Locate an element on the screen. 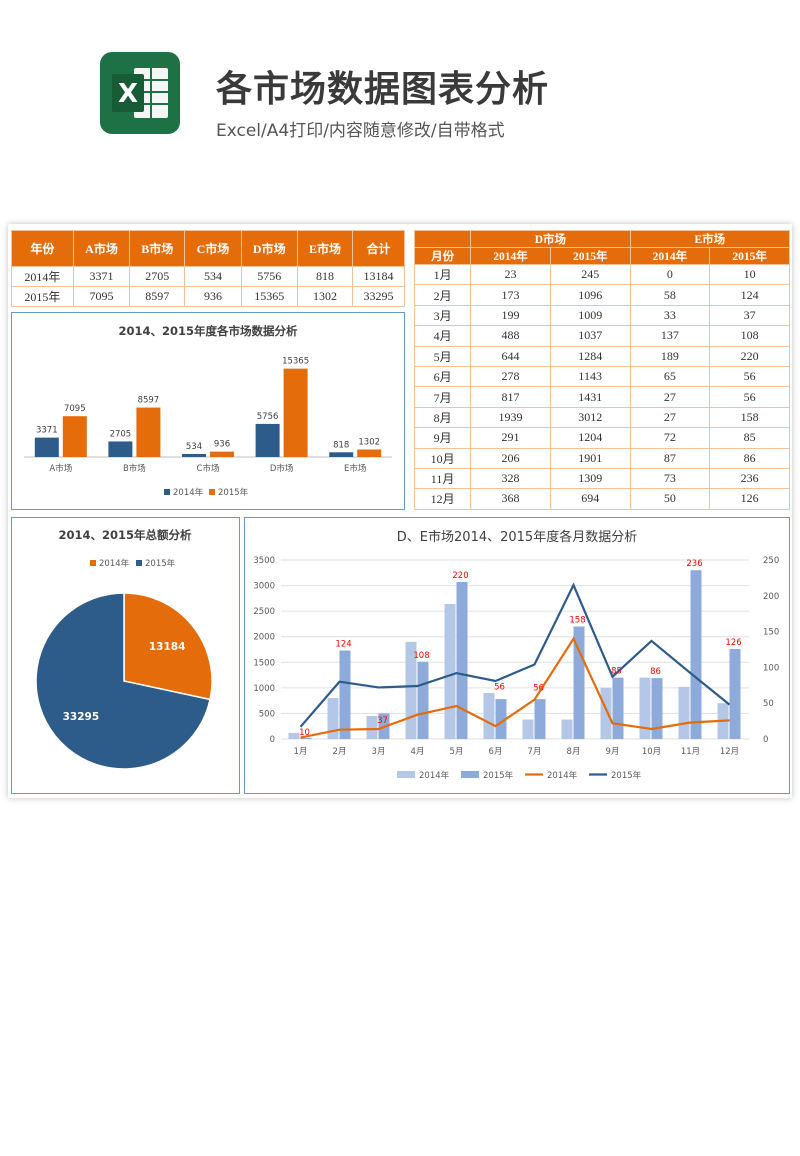 The width and height of the screenshot is (800, 1156). page-subtitle: Excel/A4打印/内容随意修改/自带格式 is located at coordinates (360, 131).